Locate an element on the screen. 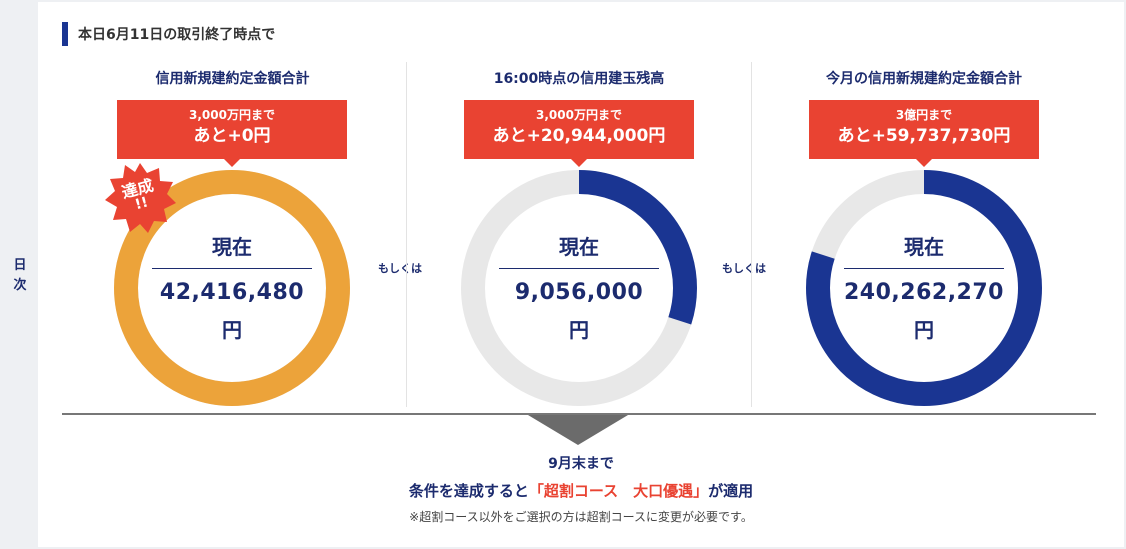 This screenshot has width=1126, height=549. progress-ring: 現在 42,416,480 円 達成 !! is located at coordinates (228, 285).